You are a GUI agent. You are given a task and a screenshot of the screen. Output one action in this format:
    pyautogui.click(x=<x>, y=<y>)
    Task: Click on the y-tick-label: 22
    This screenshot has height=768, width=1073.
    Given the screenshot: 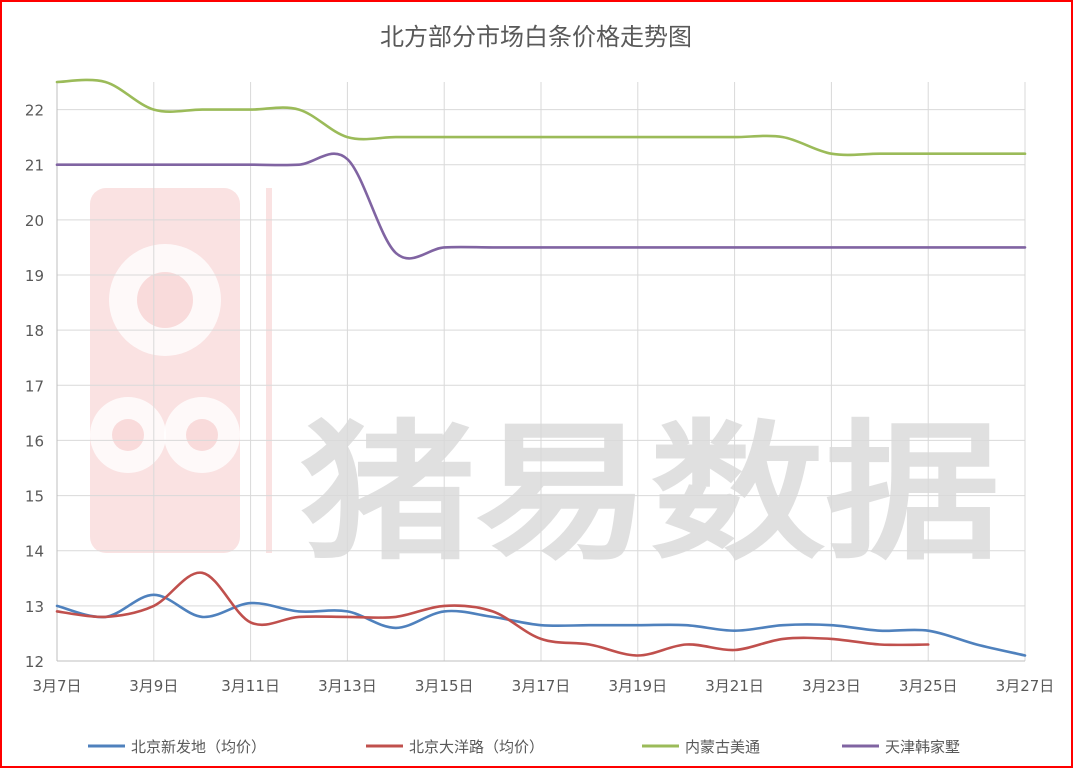 What is the action you would take?
    pyautogui.click(x=34, y=111)
    